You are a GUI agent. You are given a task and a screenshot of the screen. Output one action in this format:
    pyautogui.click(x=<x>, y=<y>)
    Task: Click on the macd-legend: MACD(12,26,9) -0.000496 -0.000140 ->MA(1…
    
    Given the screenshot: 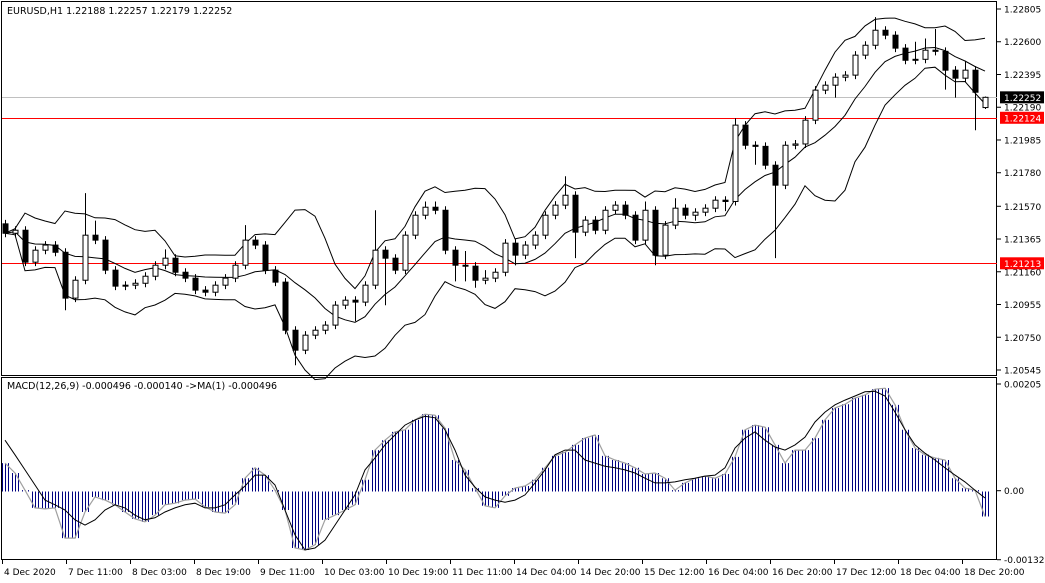 What is the action you would take?
    pyautogui.click(x=142, y=386)
    